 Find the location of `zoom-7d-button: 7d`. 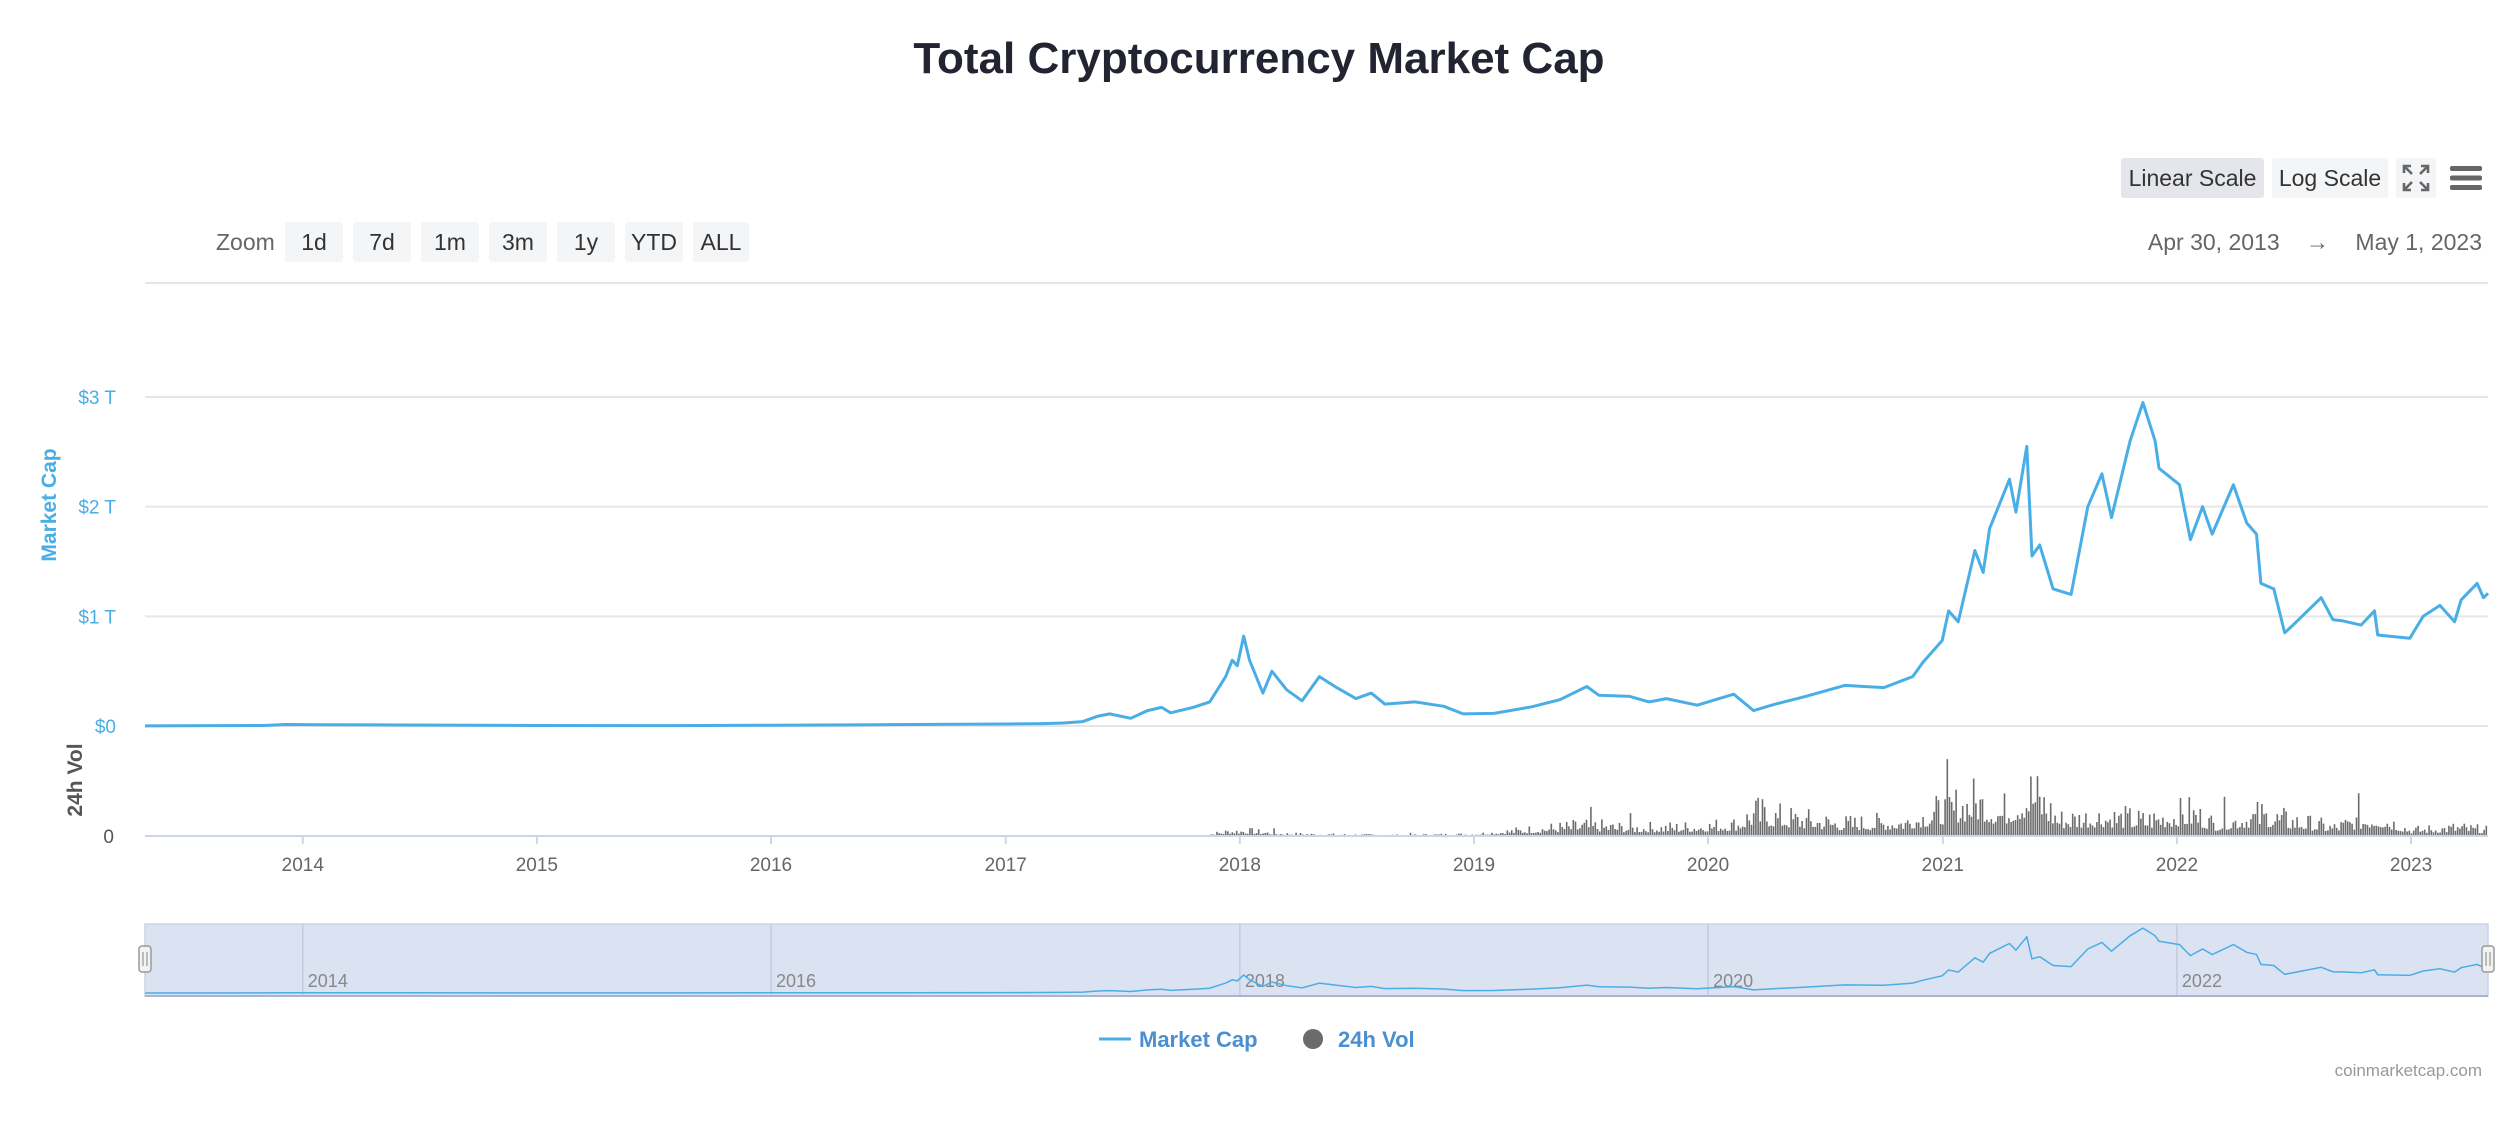

zoom-7d-button: 7d is located at coordinates (382, 242).